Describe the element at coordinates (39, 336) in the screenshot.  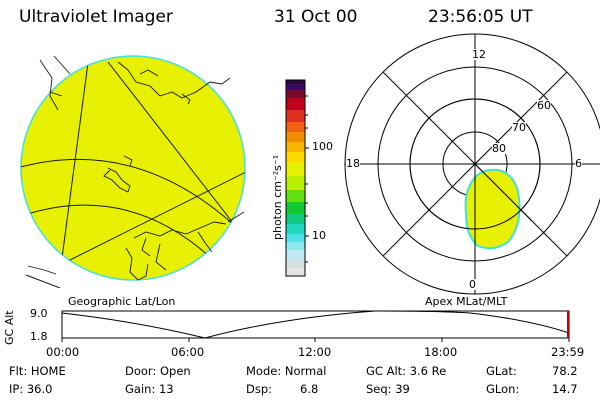
I see `altitude-min-label: 1.8` at that location.